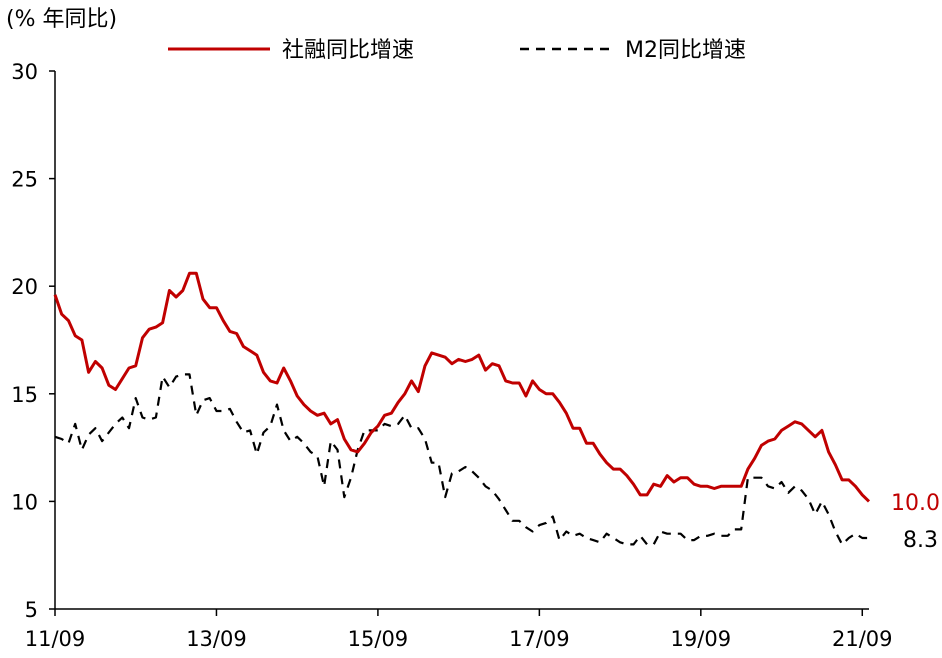  I want to click on legend-label-social-financing: 社融同比增速, so click(348, 50).